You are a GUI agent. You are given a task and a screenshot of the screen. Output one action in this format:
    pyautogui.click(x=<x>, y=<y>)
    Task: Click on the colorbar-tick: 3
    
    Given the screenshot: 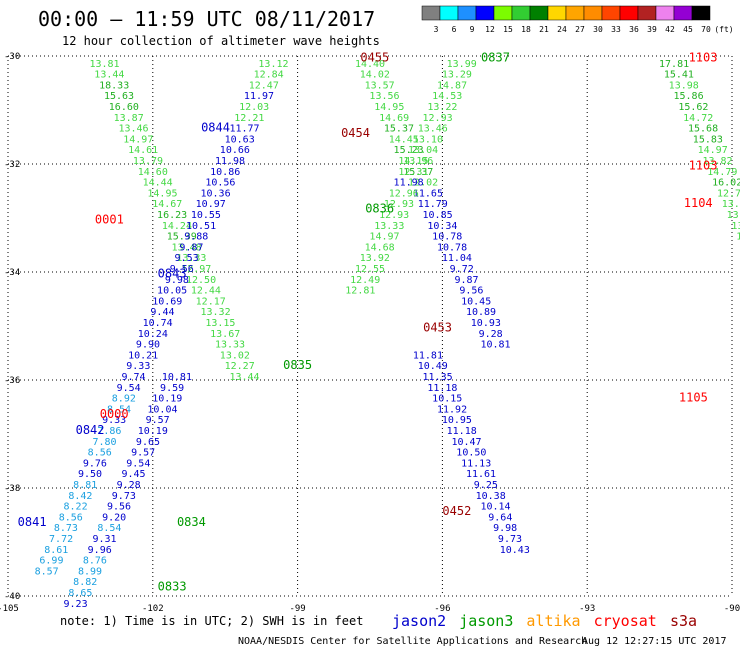 What is the action you would take?
    pyautogui.click(x=436, y=29)
    